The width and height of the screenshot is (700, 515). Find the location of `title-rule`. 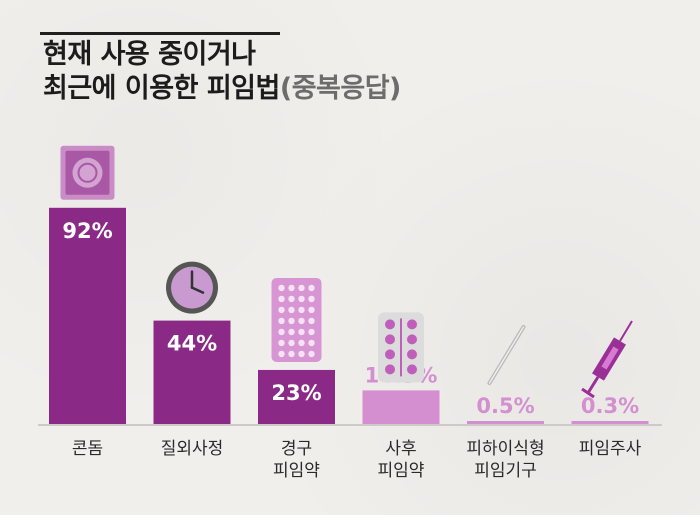

title-rule is located at coordinates (160, 33).